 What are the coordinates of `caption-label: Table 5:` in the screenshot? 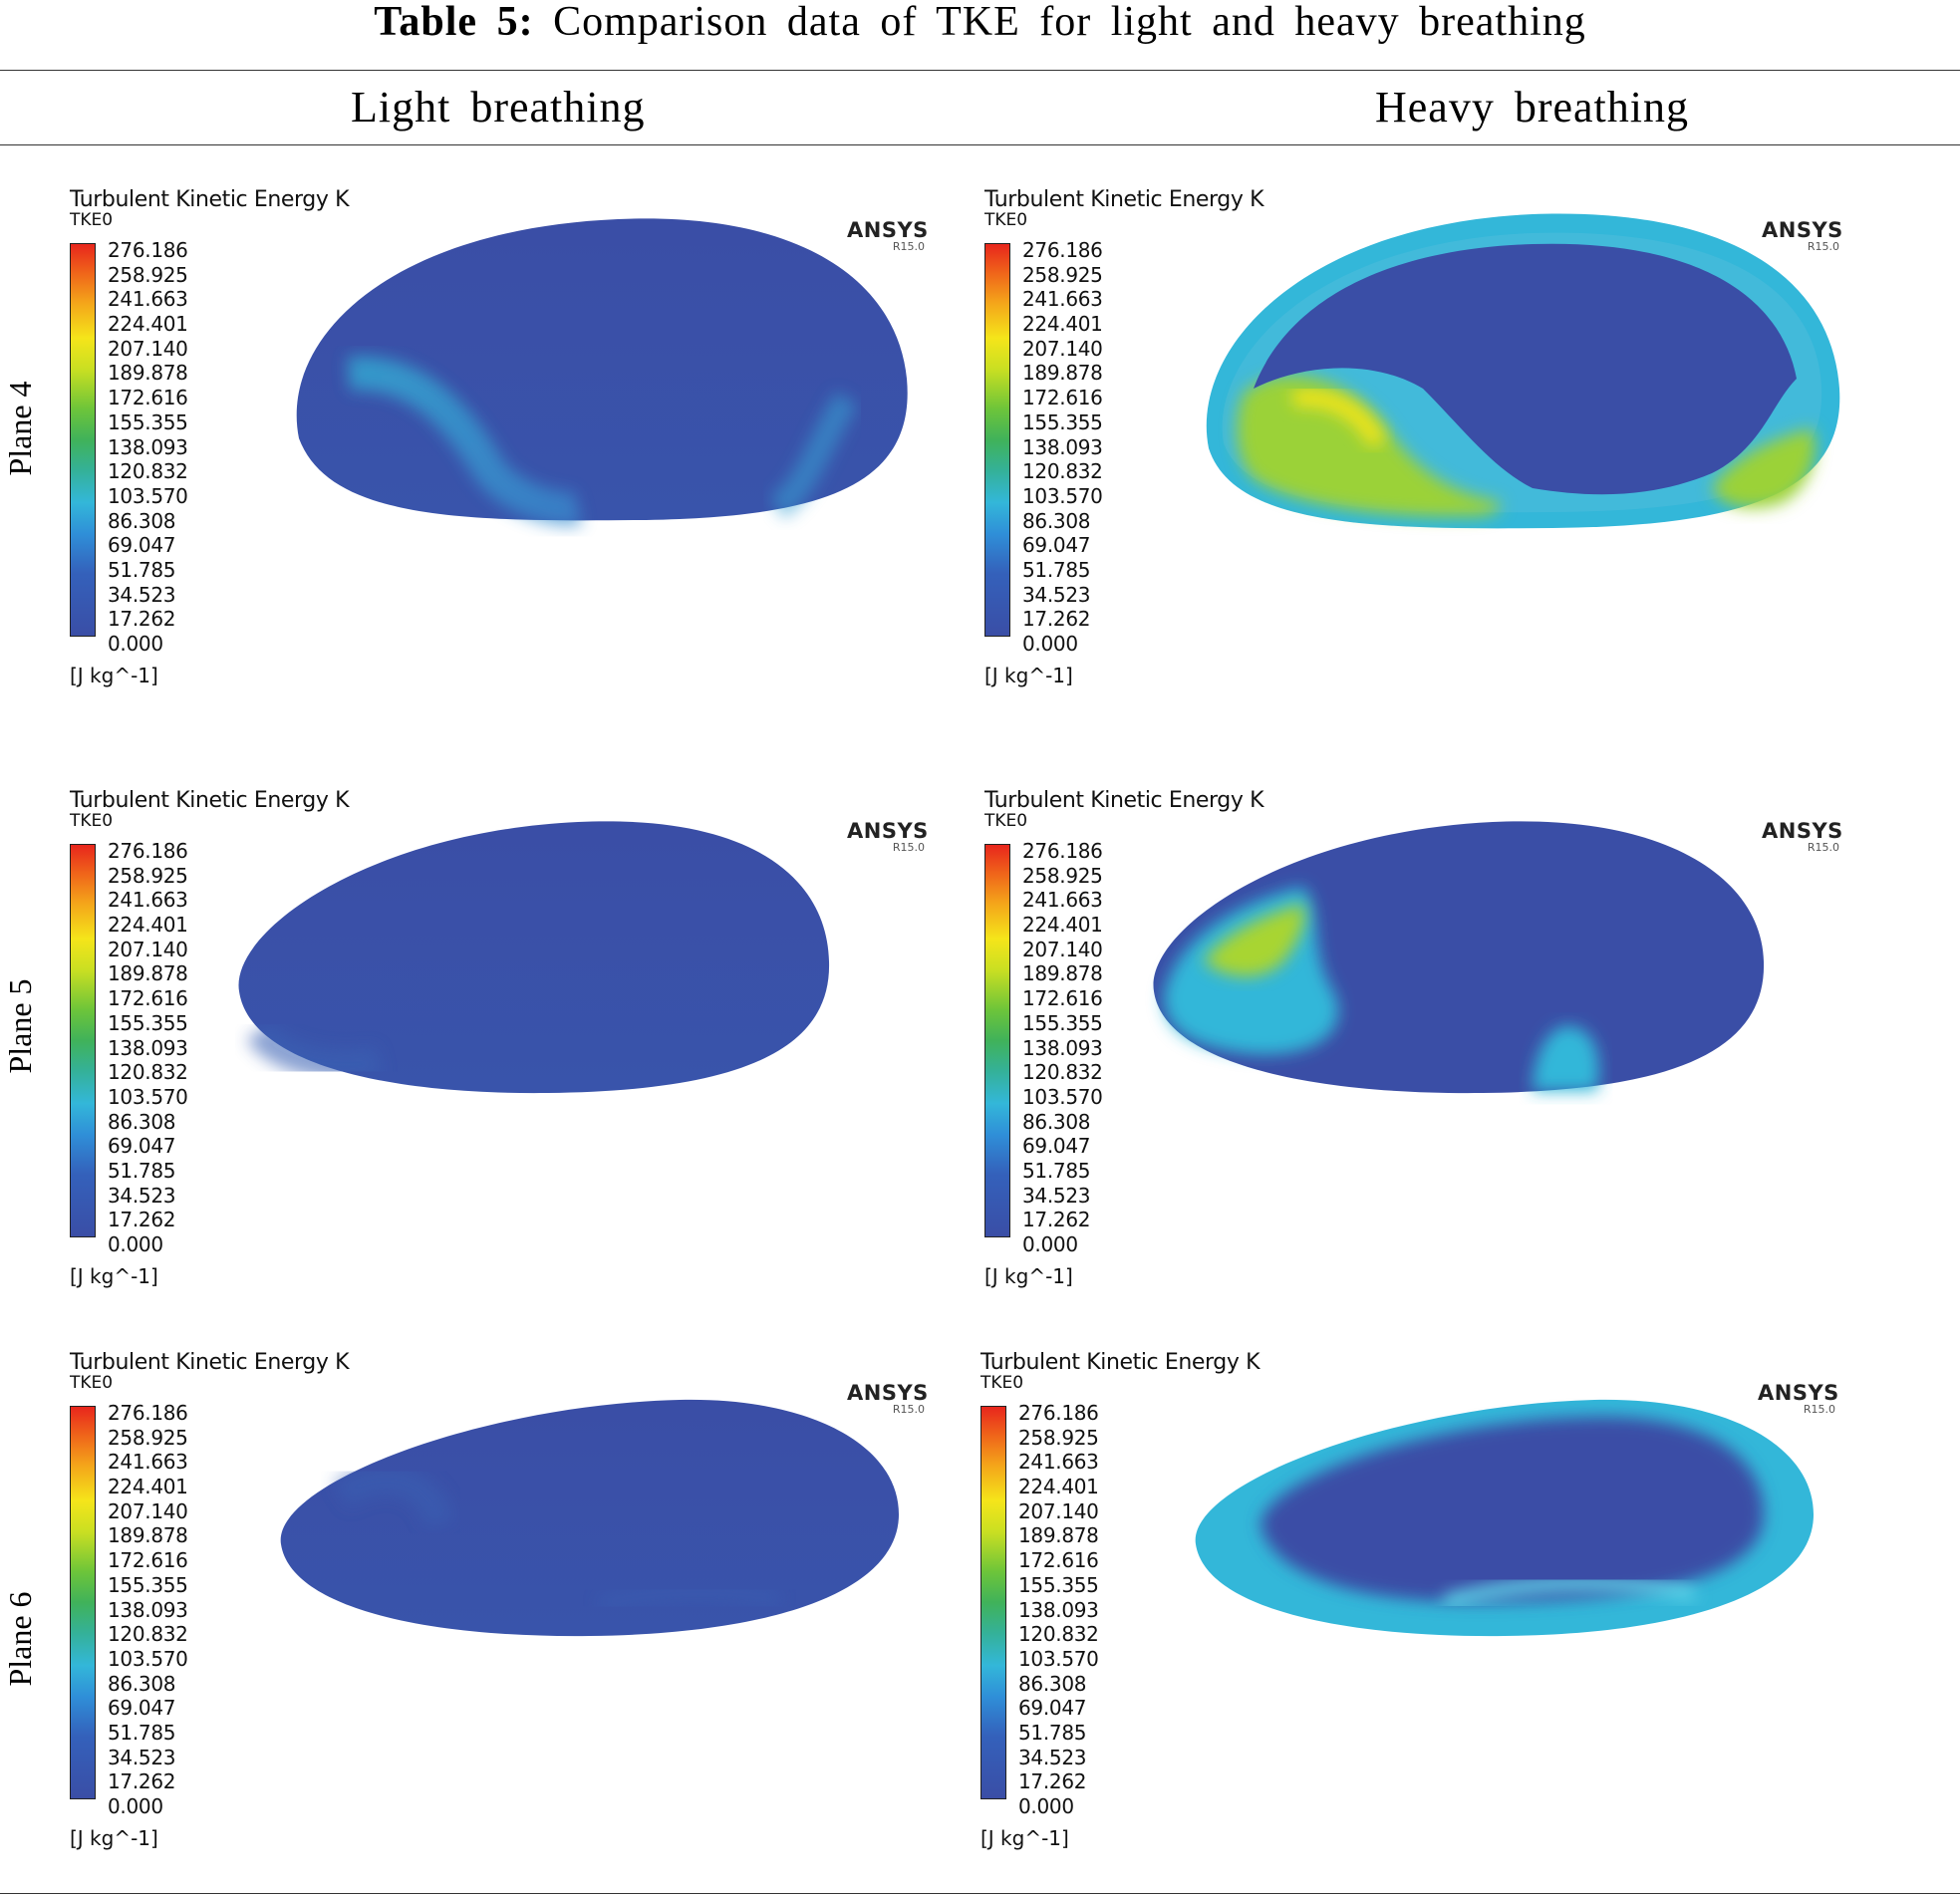 It's located at (454, 22).